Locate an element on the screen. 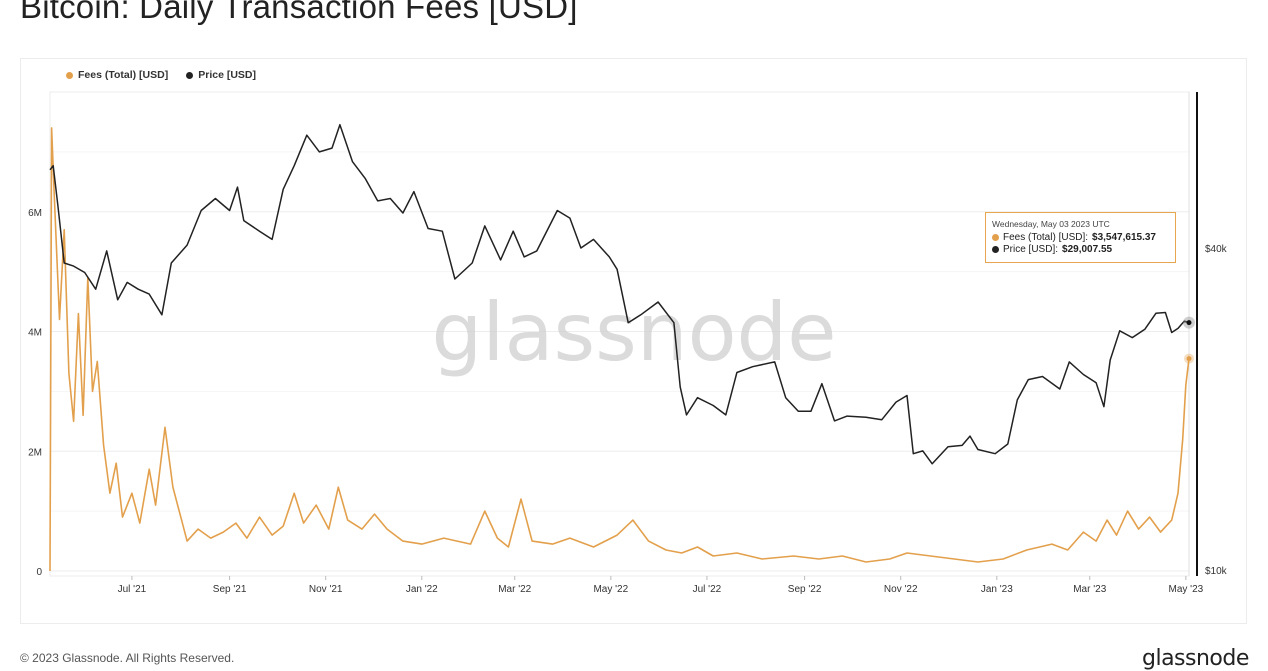  x-tick-label: Nov '21 is located at coordinates (326, 589).